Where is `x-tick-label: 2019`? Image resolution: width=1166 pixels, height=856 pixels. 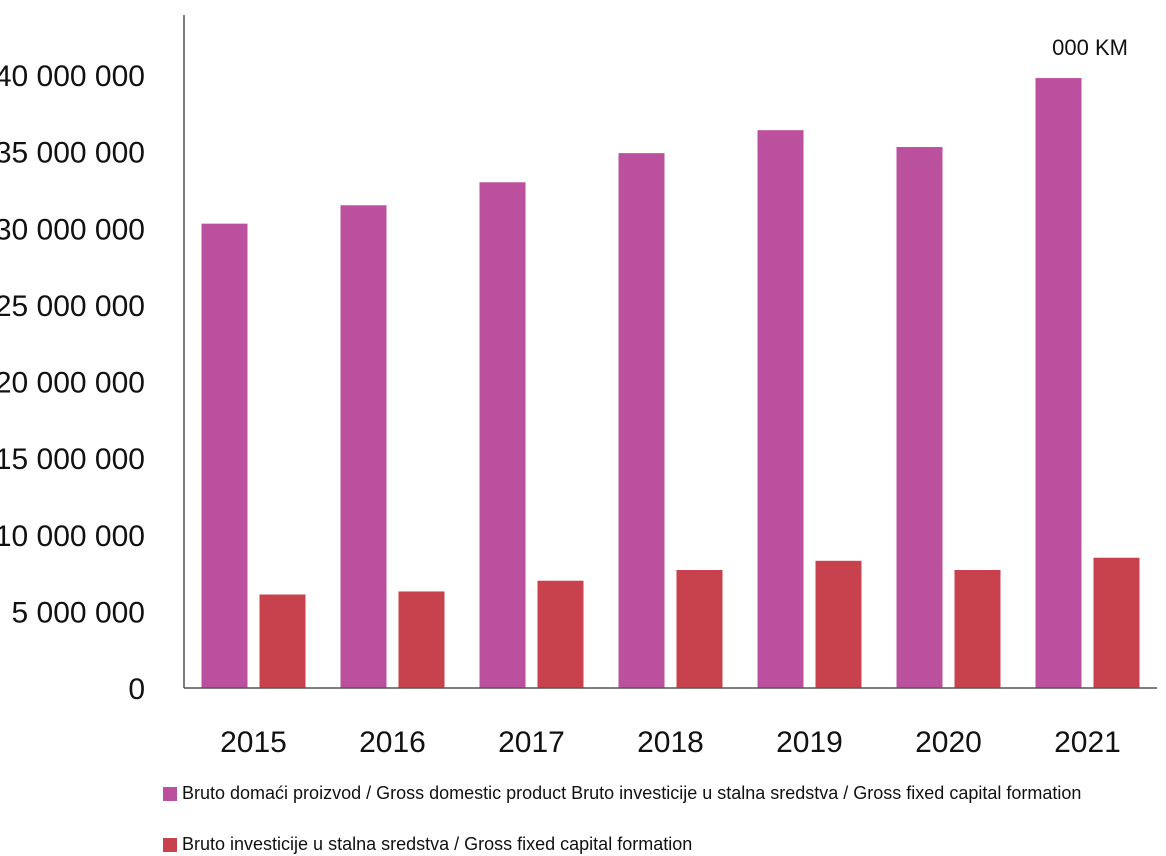 x-tick-label: 2019 is located at coordinates (809, 742).